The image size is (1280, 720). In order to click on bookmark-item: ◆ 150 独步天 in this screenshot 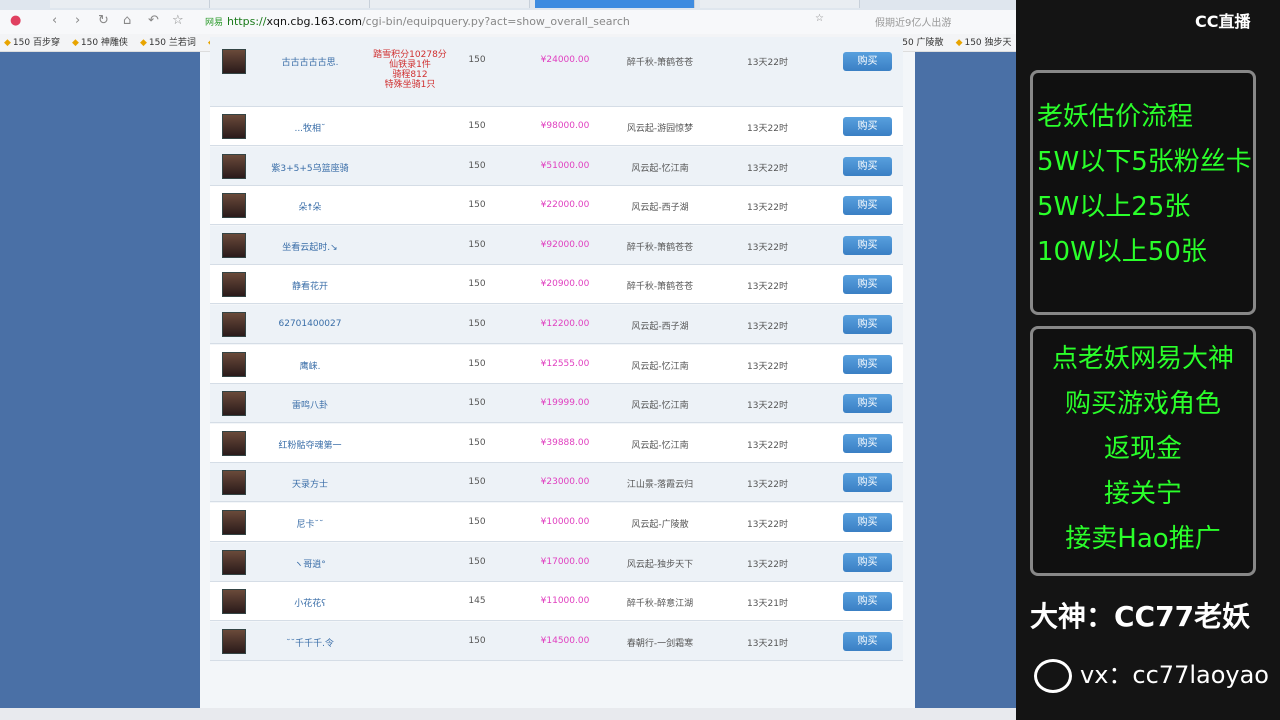, I will do `click(984, 42)`.